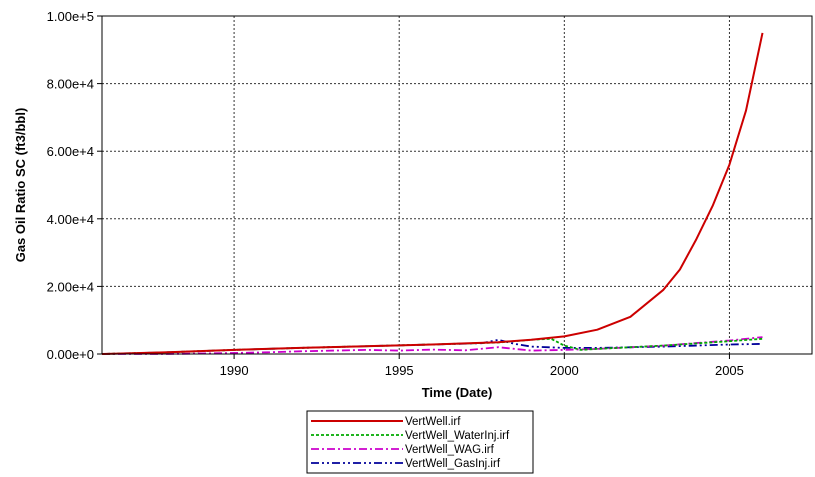 The image size is (815, 477). I want to click on x-tick-label: 2000, so click(564, 370).